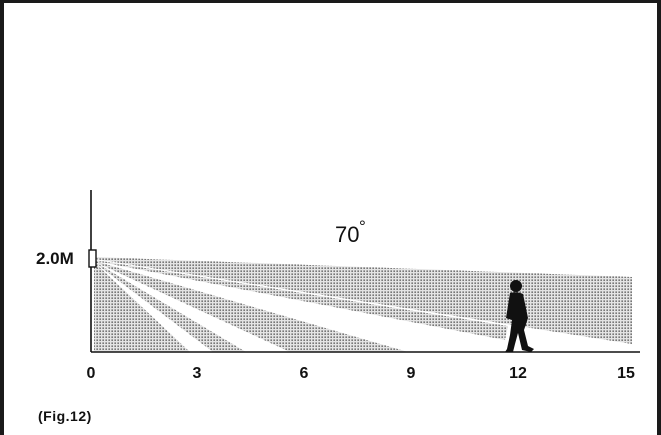 This screenshot has height=435, width=661. What do you see at coordinates (55, 258) in the screenshot?
I see `height-label: 2.0M` at bounding box center [55, 258].